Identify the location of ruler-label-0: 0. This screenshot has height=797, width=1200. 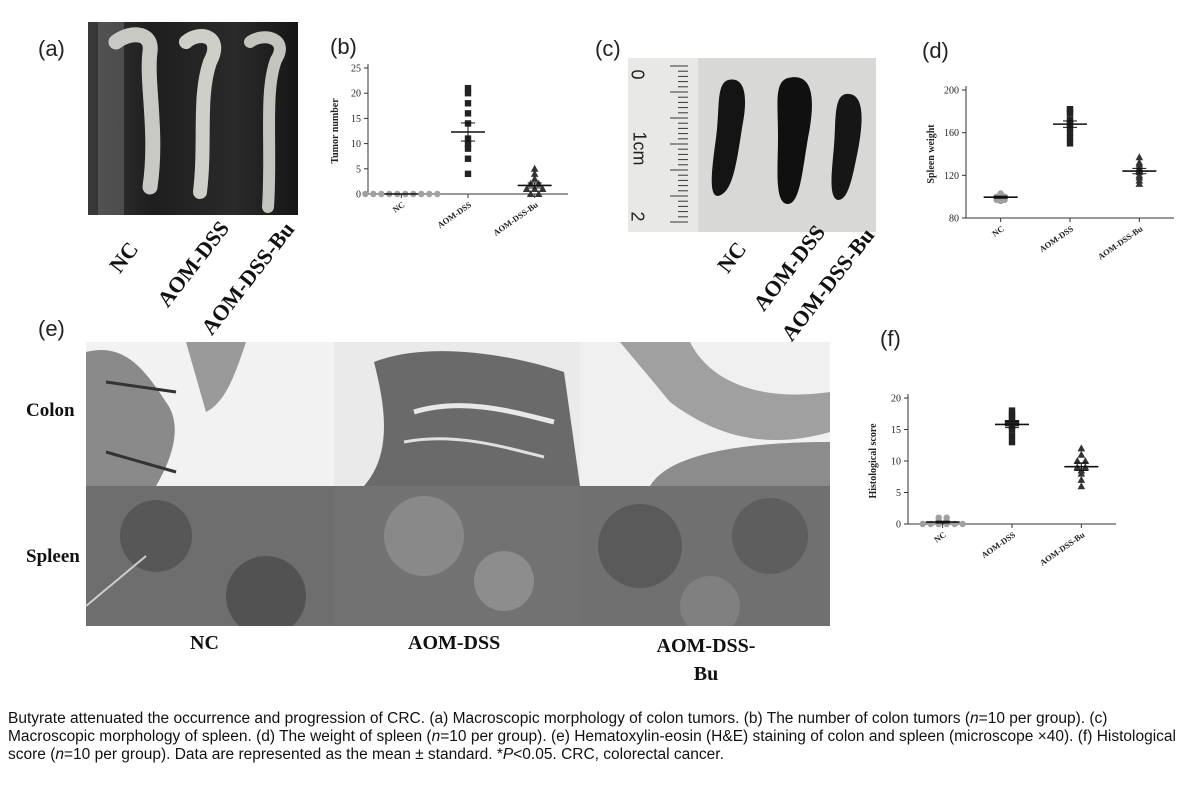
(638, 74).